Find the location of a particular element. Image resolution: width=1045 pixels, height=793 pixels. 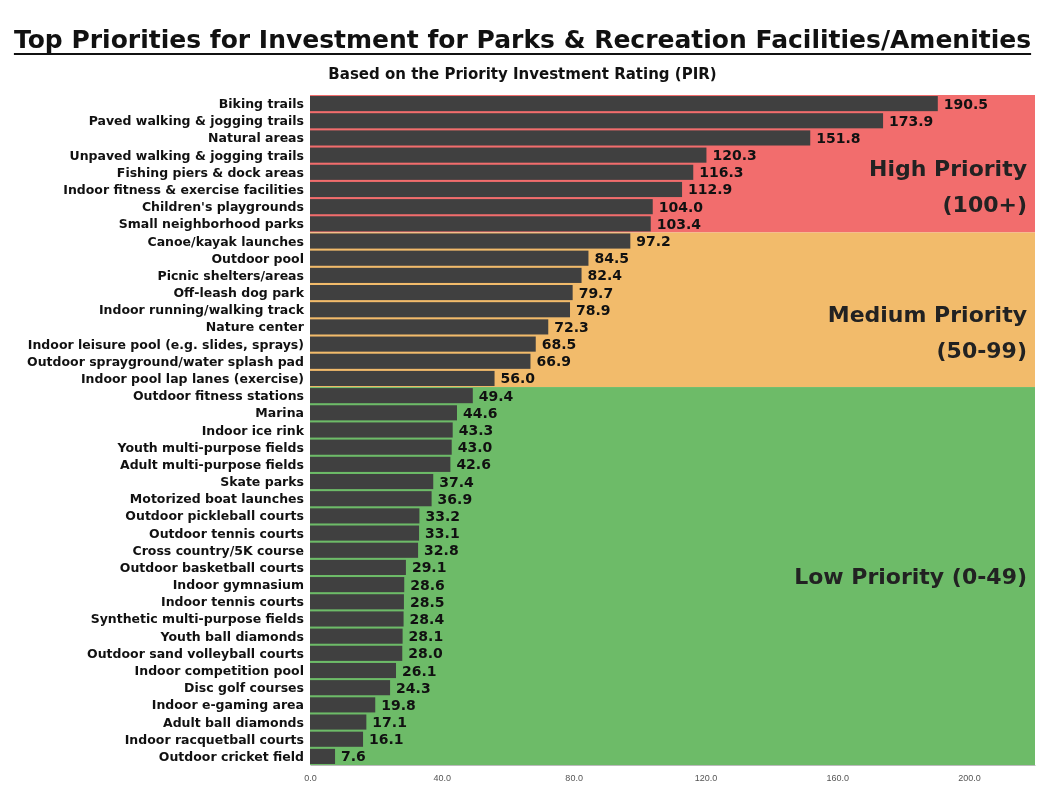

band-label: Low Priority (0-49) is located at coordinates (910, 577).